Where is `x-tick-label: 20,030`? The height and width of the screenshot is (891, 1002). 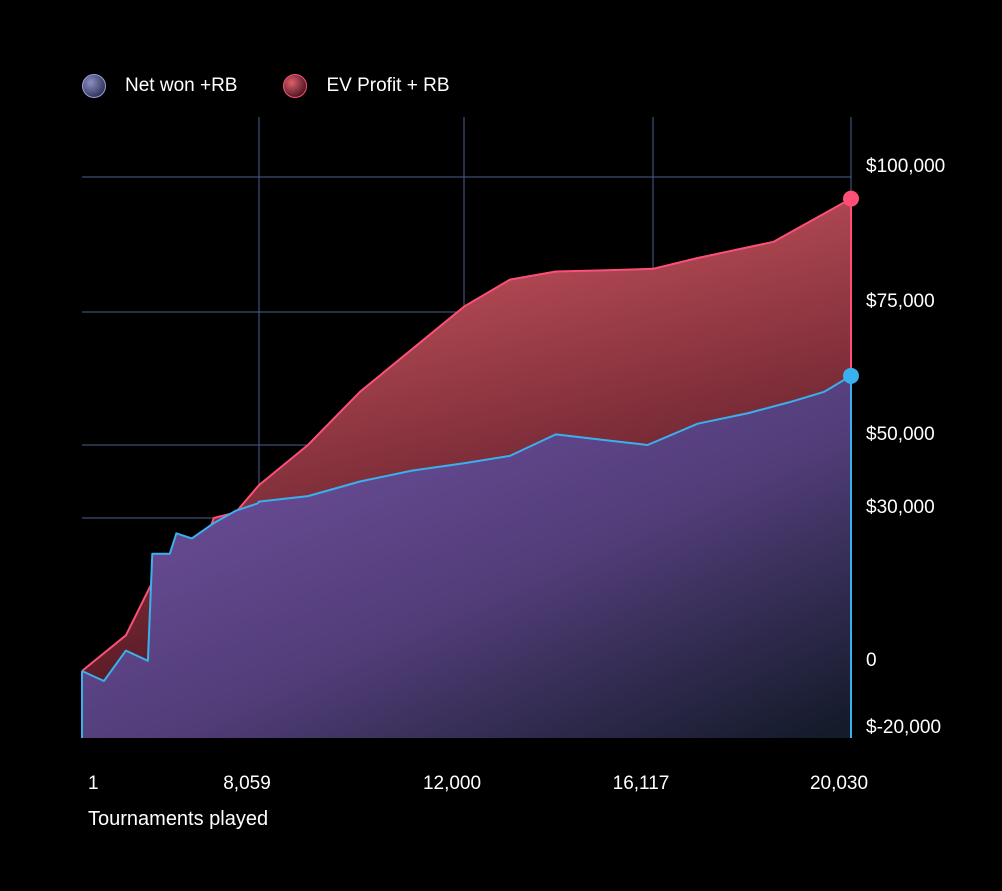
x-tick-label: 20,030 is located at coordinates (839, 783).